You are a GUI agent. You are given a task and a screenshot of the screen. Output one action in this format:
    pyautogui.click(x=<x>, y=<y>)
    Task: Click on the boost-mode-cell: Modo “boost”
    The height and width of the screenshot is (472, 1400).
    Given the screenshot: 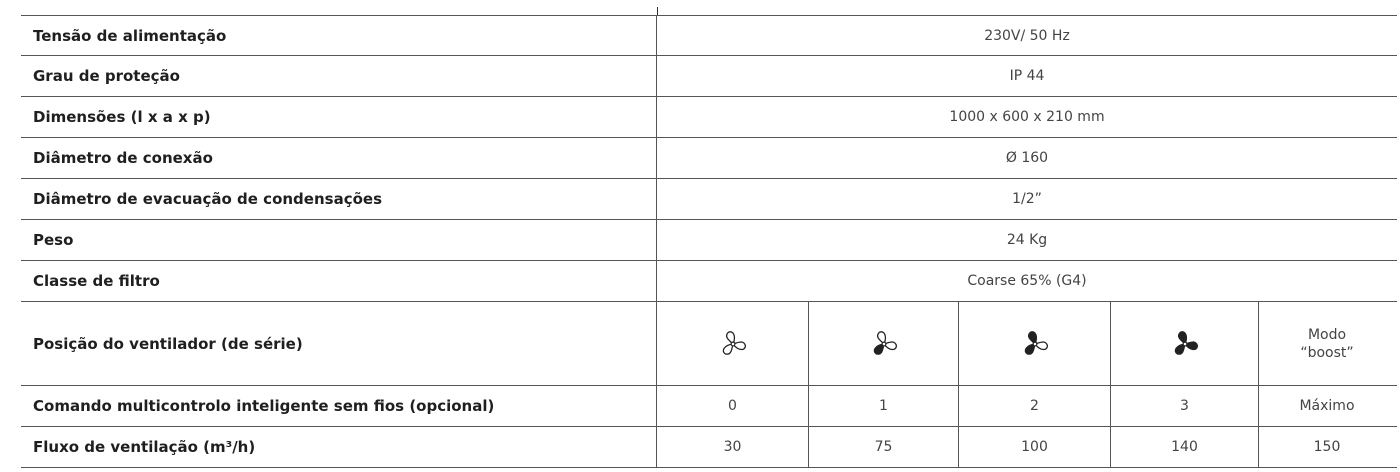 What is the action you would take?
    pyautogui.click(x=1327, y=343)
    